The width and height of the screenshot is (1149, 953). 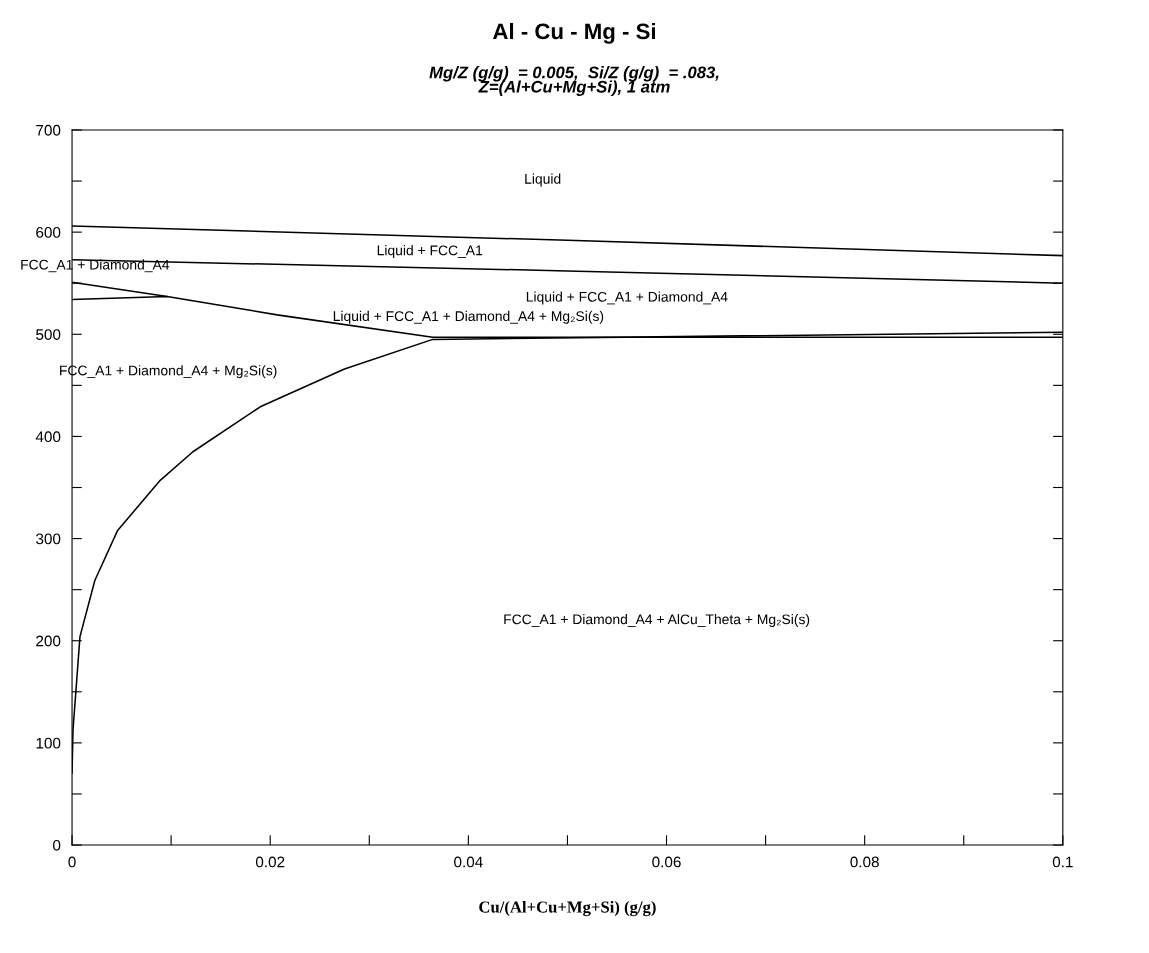 What do you see at coordinates (48, 334) in the screenshot?
I see `y-tick-label: 500` at bounding box center [48, 334].